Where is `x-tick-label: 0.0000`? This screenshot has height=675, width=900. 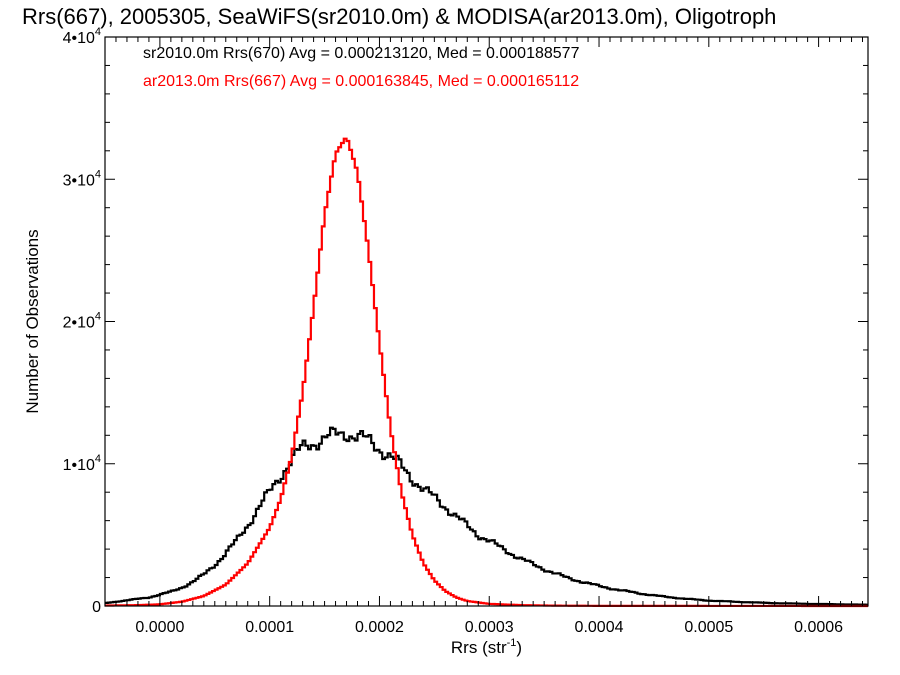
x-tick-label: 0.0000 is located at coordinates (159, 627).